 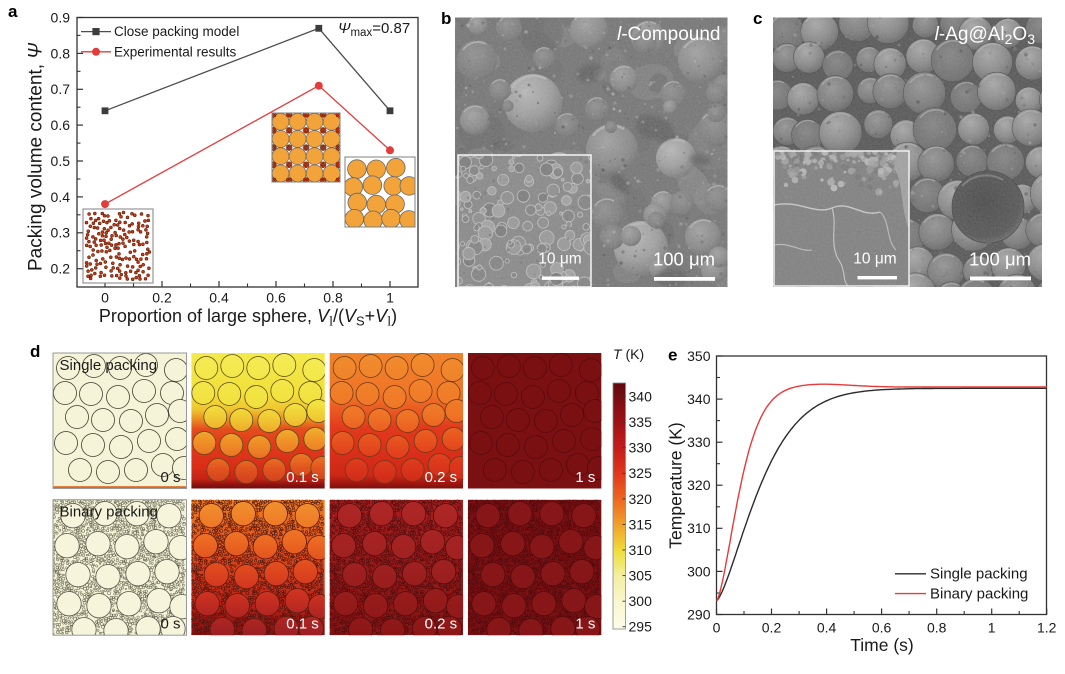 I want to click on svg-text:Proportion of large sphere, Vl: Proportion of large sphere, Vl/(VS+Vl), so click(x=248, y=318).